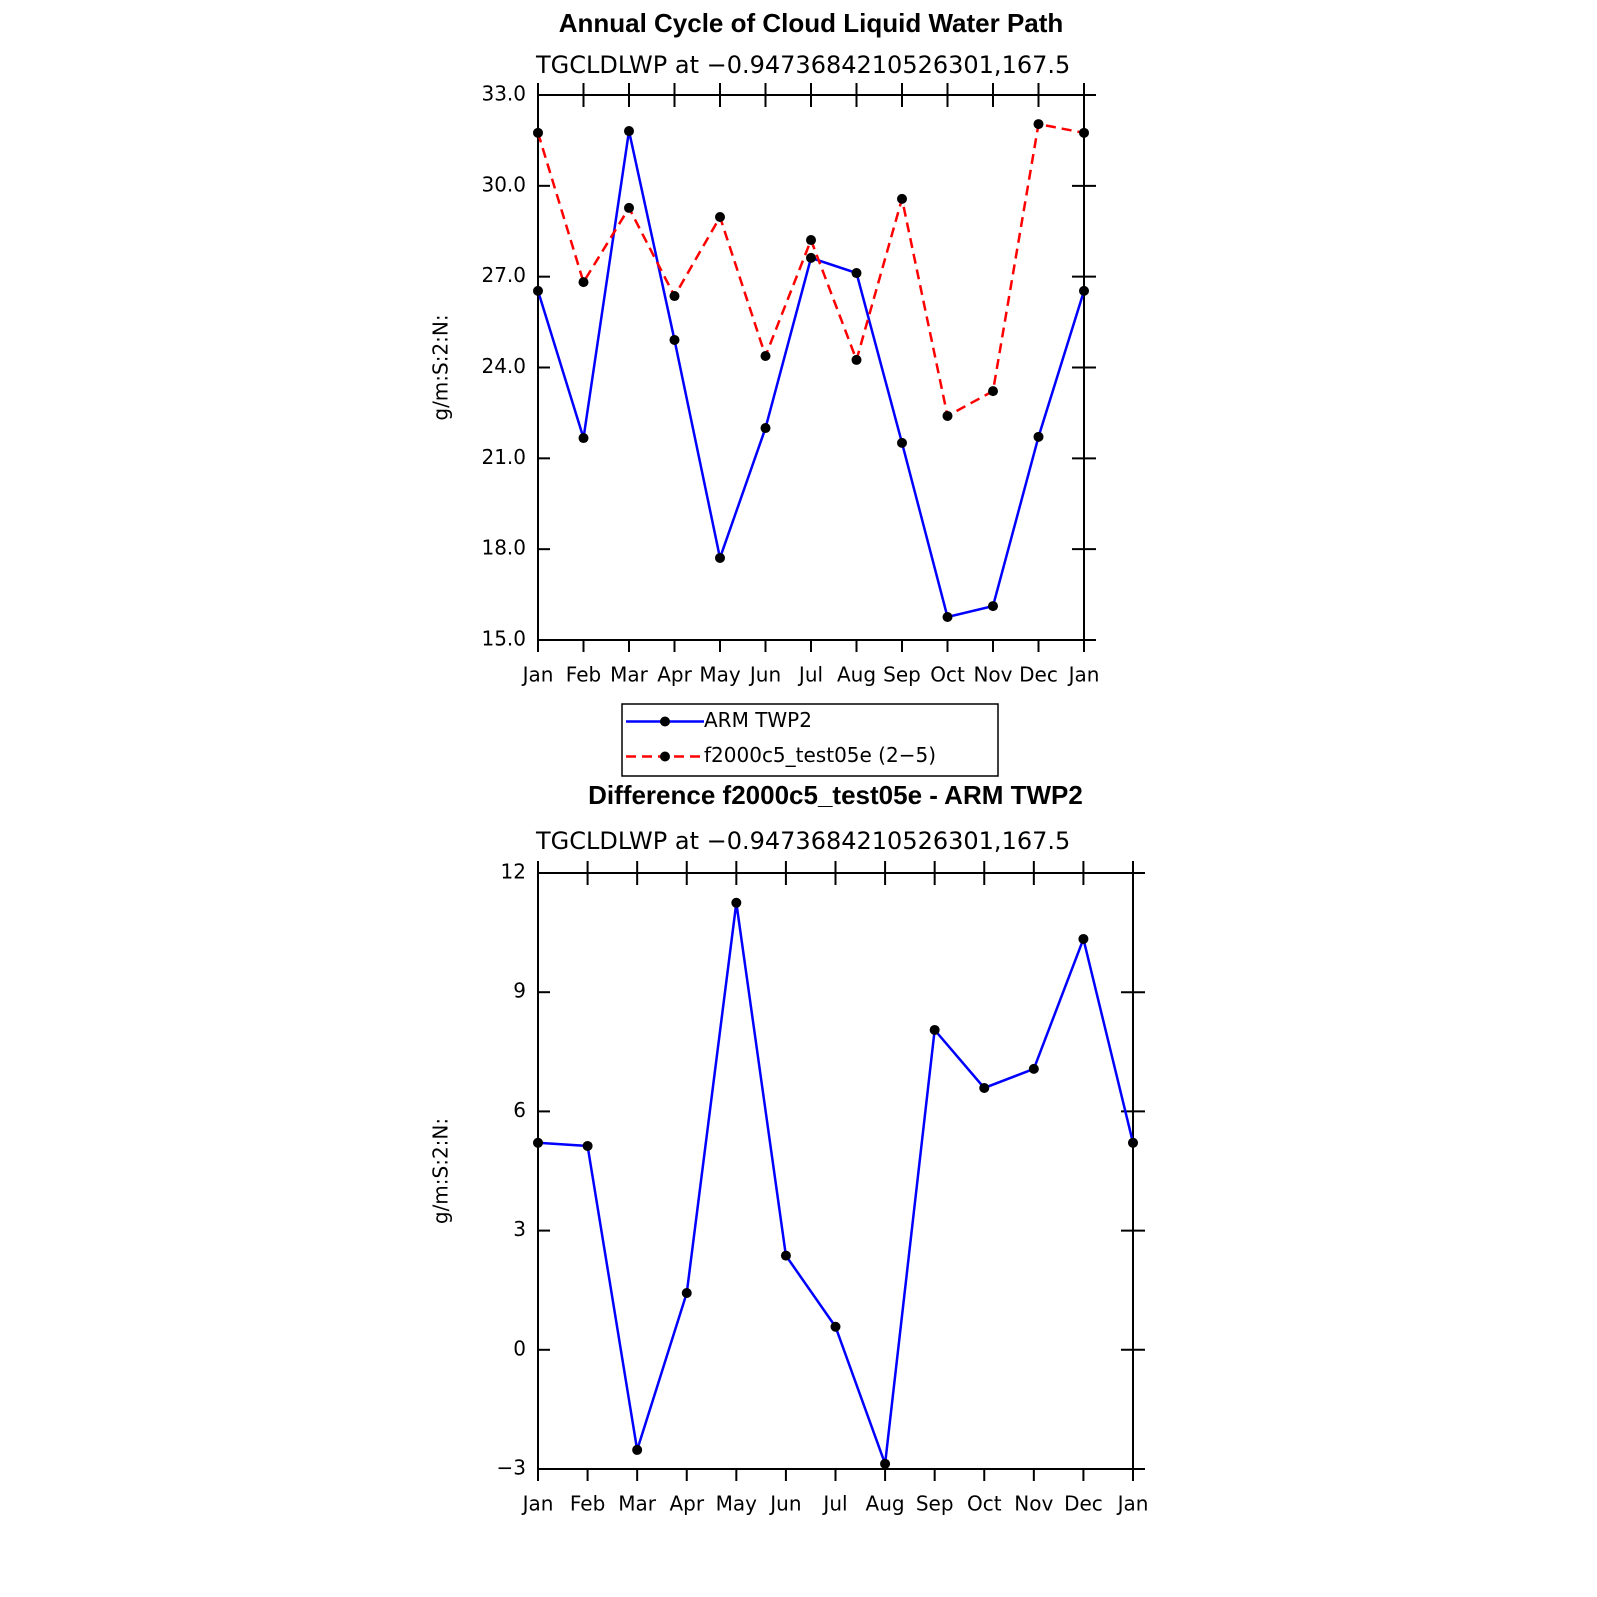 The height and width of the screenshot is (1597, 1597). Describe the element at coordinates (519, 991) in the screenshot. I see `y-tick-label: 9` at that location.